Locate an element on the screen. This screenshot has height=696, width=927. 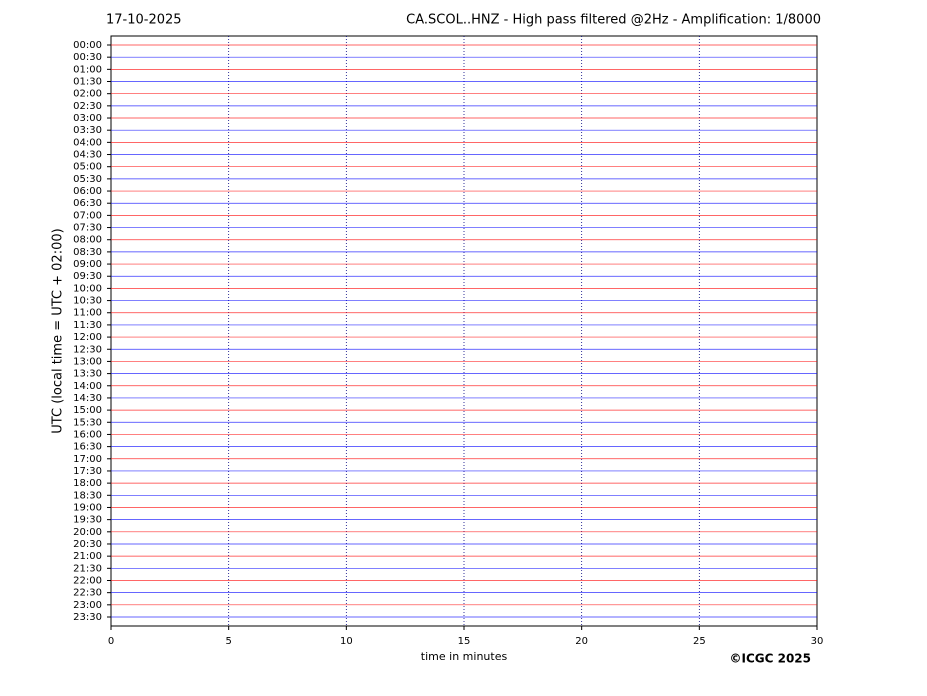
y-tick-label: 15:00 is located at coordinates (87, 410).